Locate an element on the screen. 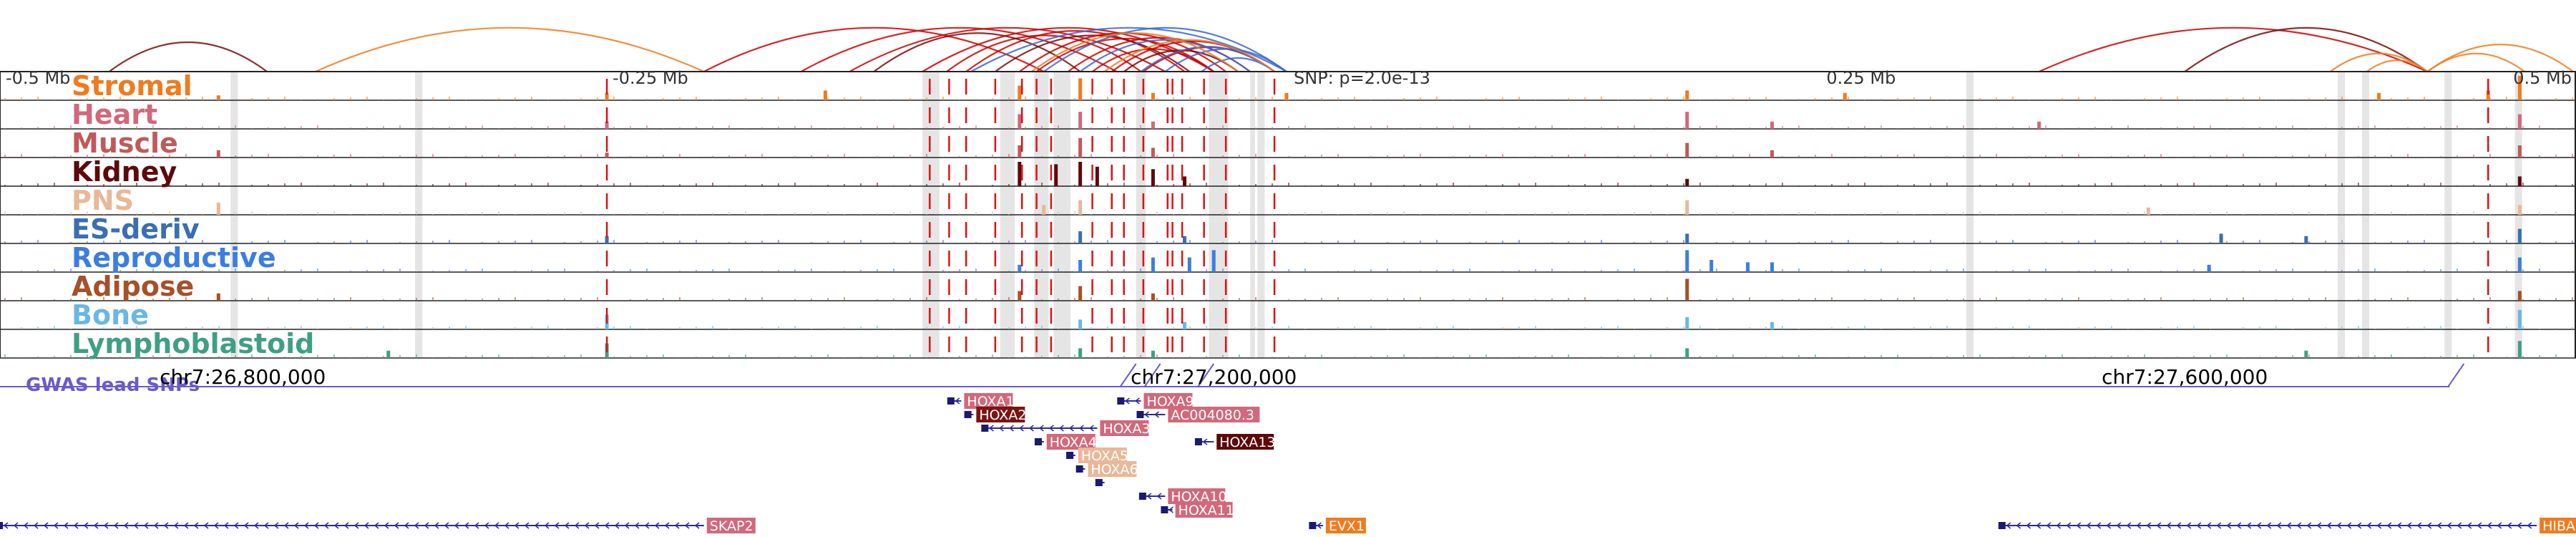 This screenshot has height=537, width=2576. axis-tick-label: 0.5 Mb is located at coordinates (2542, 78).